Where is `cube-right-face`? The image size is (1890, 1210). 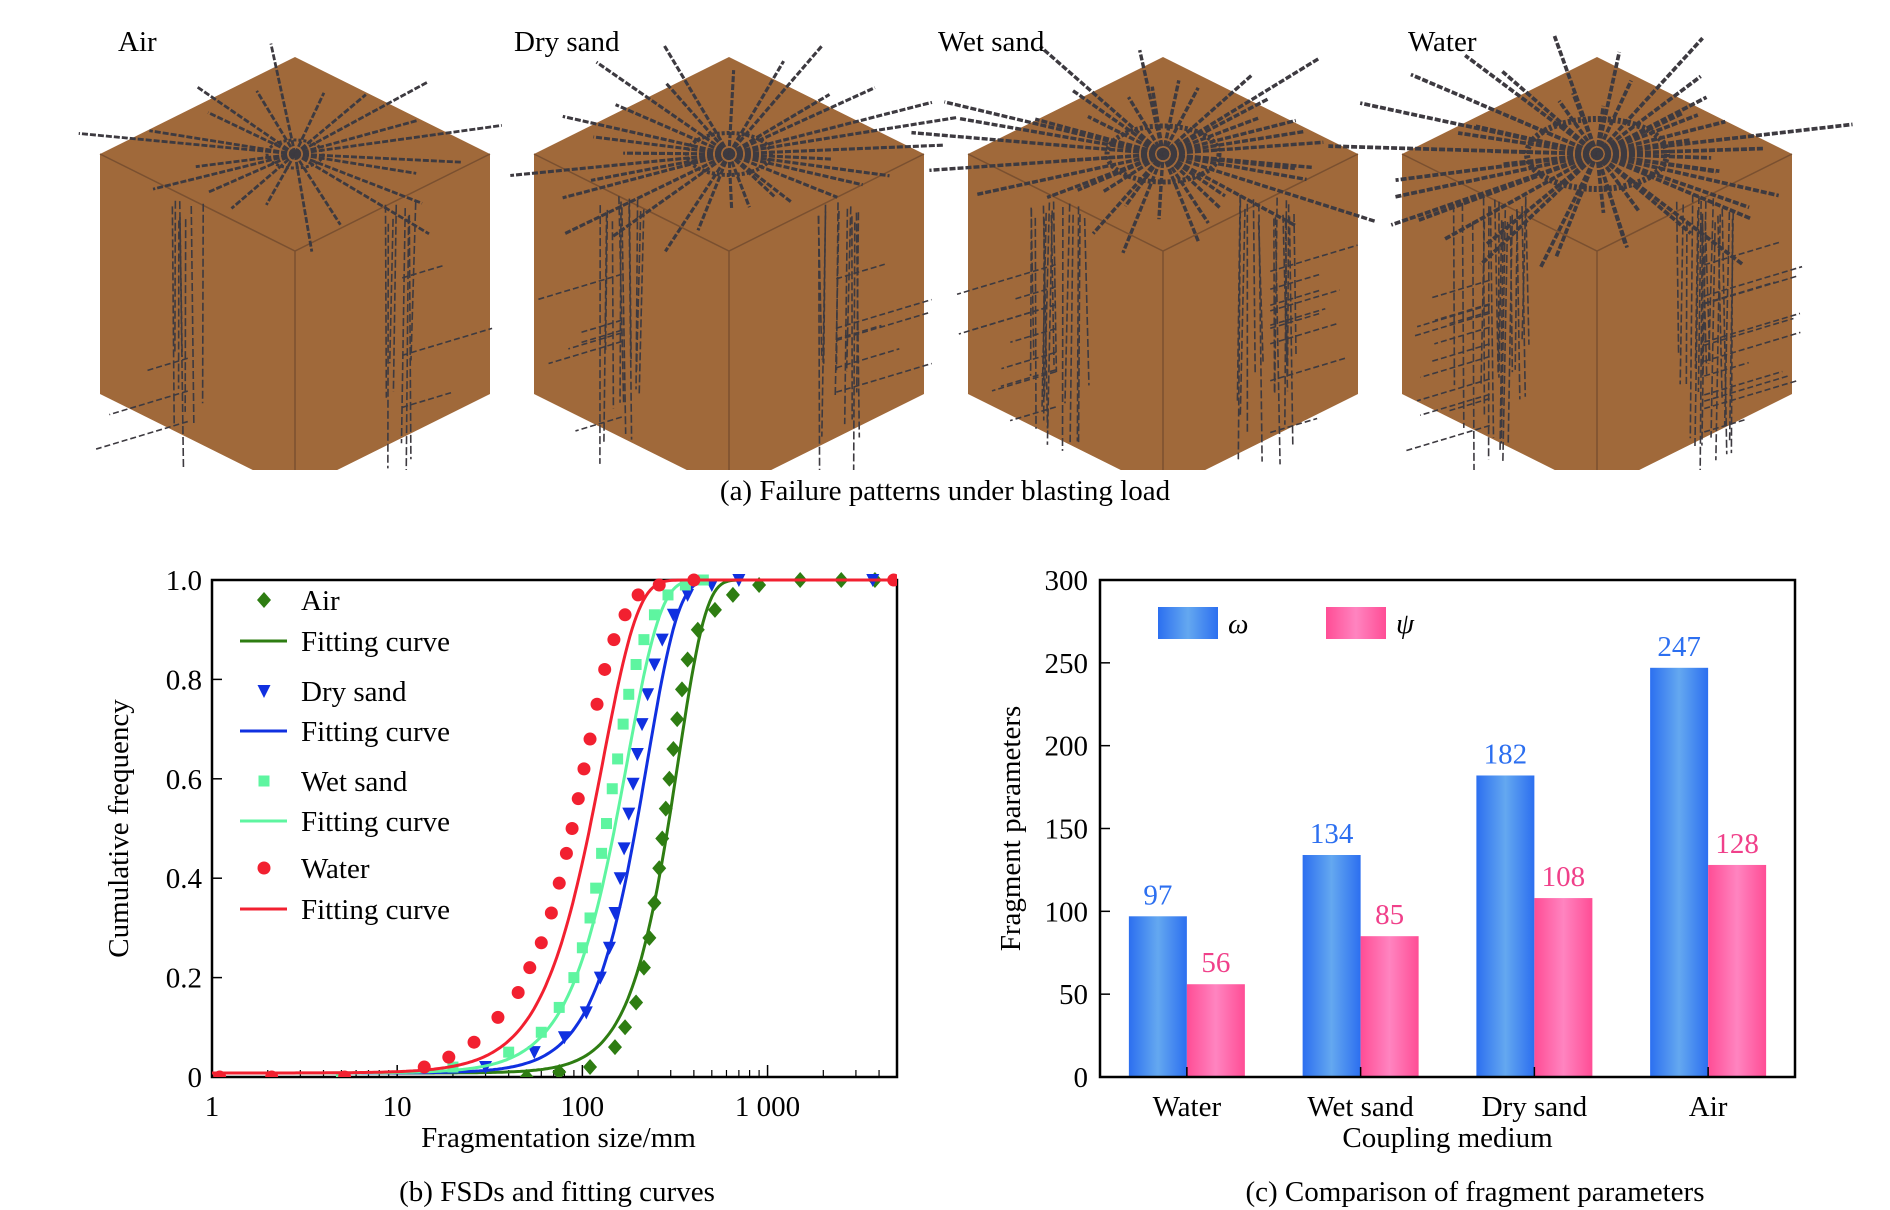 cube-right-face is located at coordinates (1260, 322).